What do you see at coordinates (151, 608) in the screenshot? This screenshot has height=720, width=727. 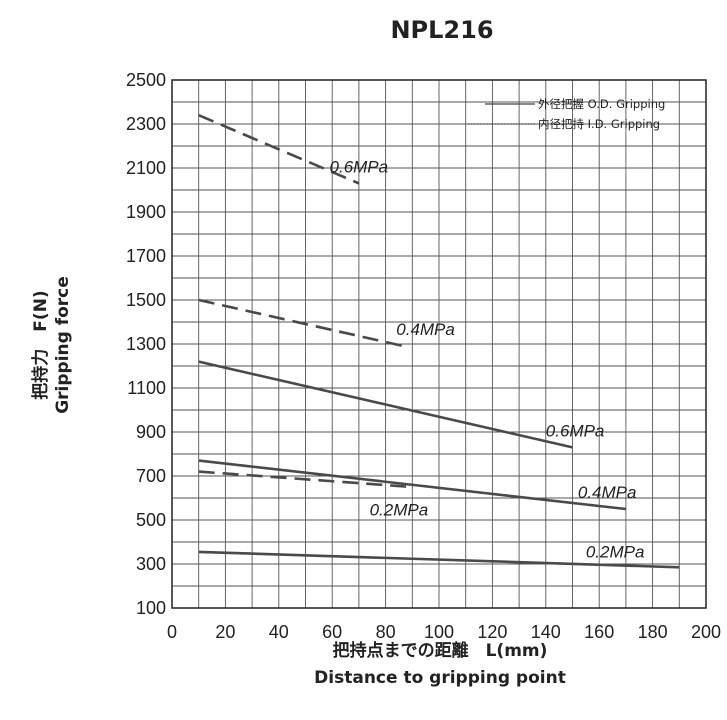 I see `y-tick-label: 100` at bounding box center [151, 608].